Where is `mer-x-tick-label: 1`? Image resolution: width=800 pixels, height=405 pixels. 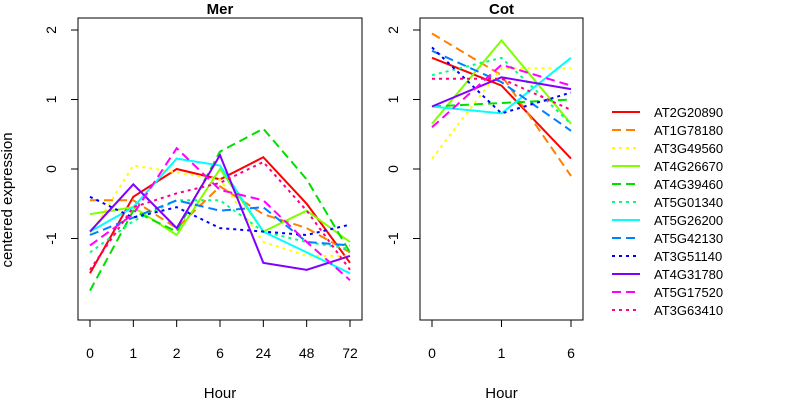 mer-x-tick-label: 1 is located at coordinates (133, 353).